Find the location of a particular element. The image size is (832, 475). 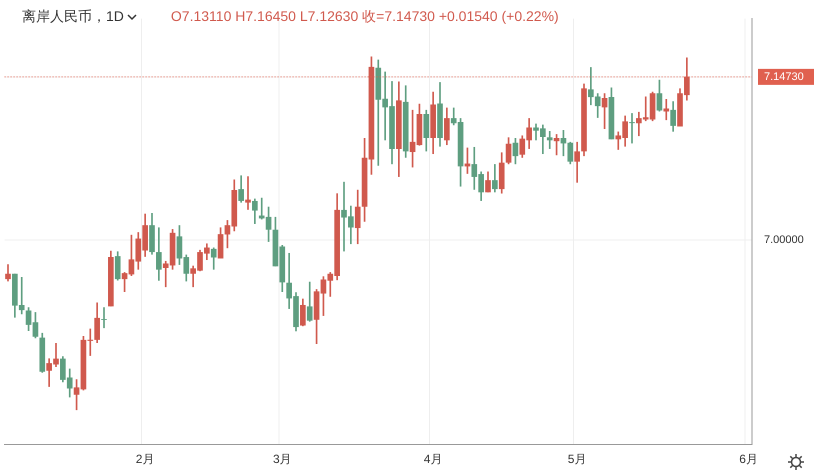

y-tick-label: 7.14730 is located at coordinates (784, 76).